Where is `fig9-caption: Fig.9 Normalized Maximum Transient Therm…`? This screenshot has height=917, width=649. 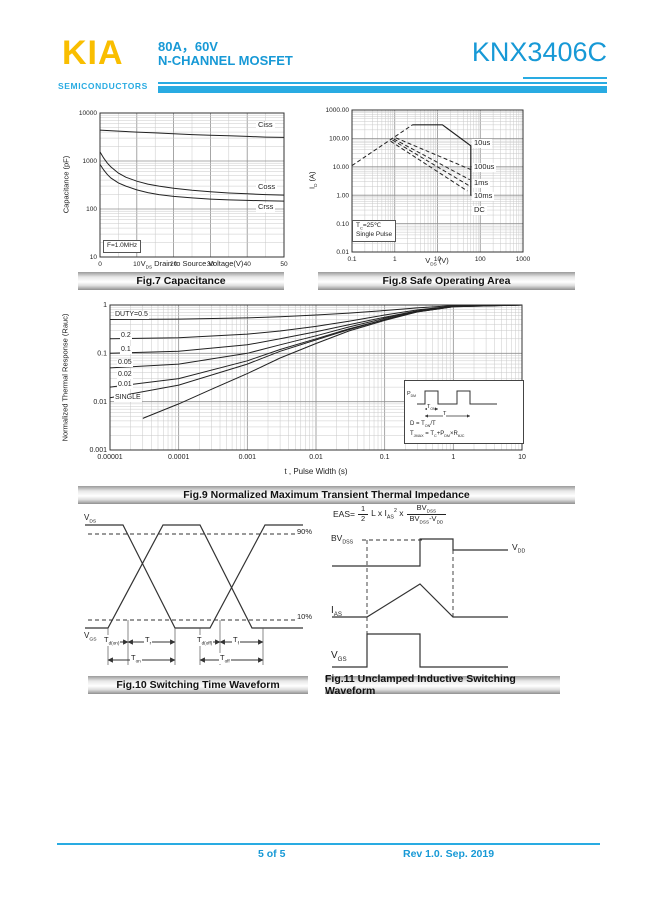 fig9-caption: Fig.9 Normalized Maximum Transient Therm… is located at coordinates (326, 495).